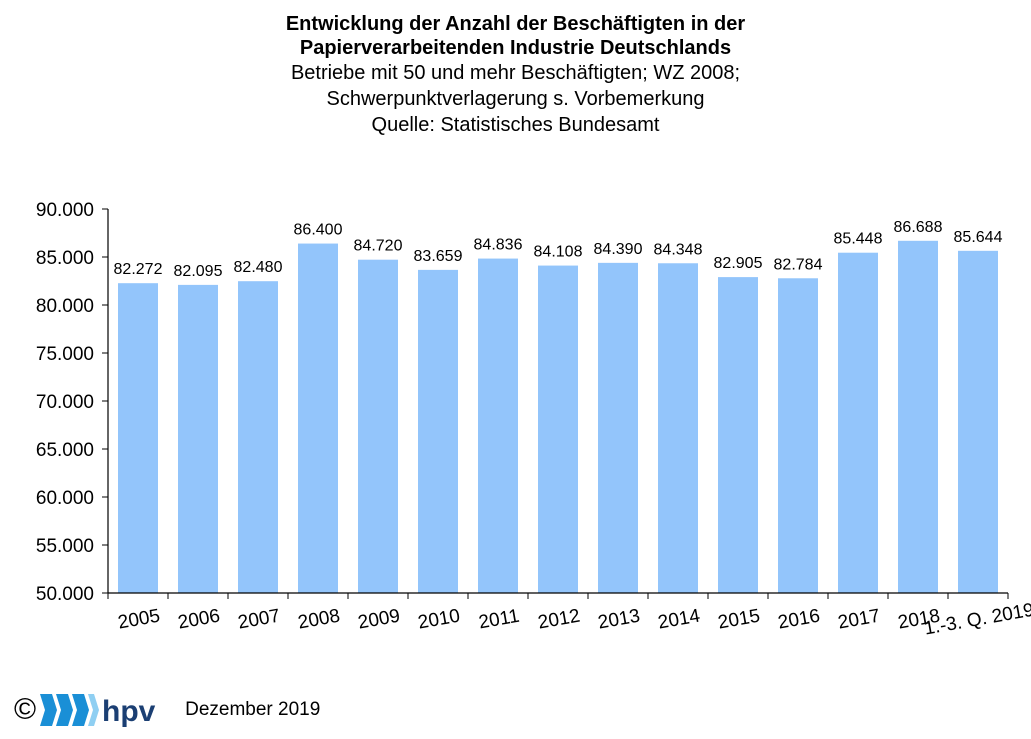 This screenshot has width=1031, height=739. What do you see at coordinates (198, 620) in the screenshot?
I see `x-tick-label: 2006` at bounding box center [198, 620].